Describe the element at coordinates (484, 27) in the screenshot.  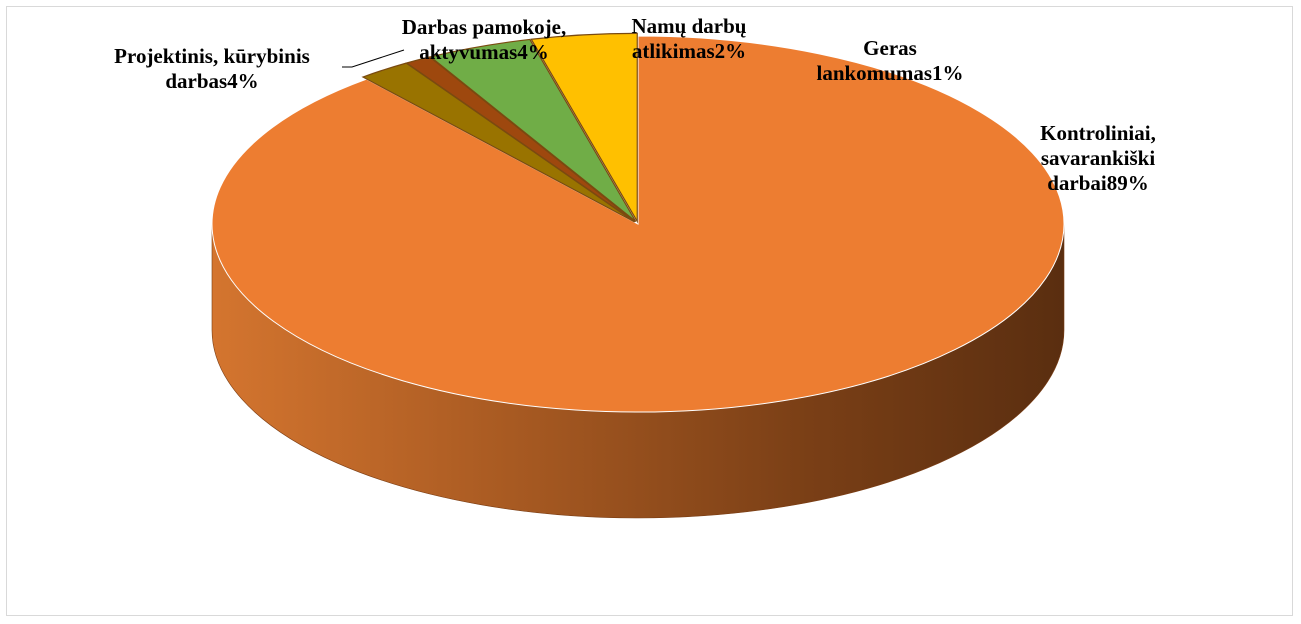
I see `data-label-line: Darbas pamokoje,` at that location.